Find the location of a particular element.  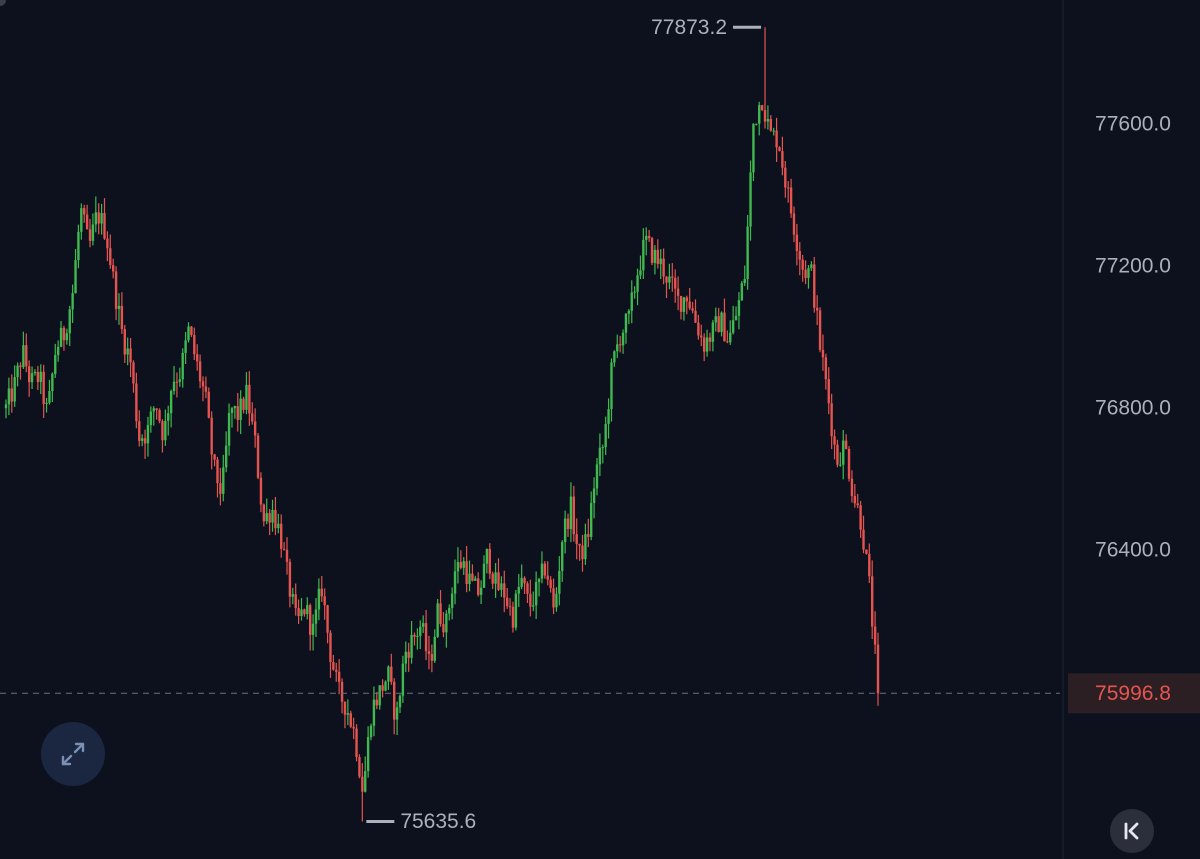

scroll-to-latest-button is located at coordinates (1132, 831).